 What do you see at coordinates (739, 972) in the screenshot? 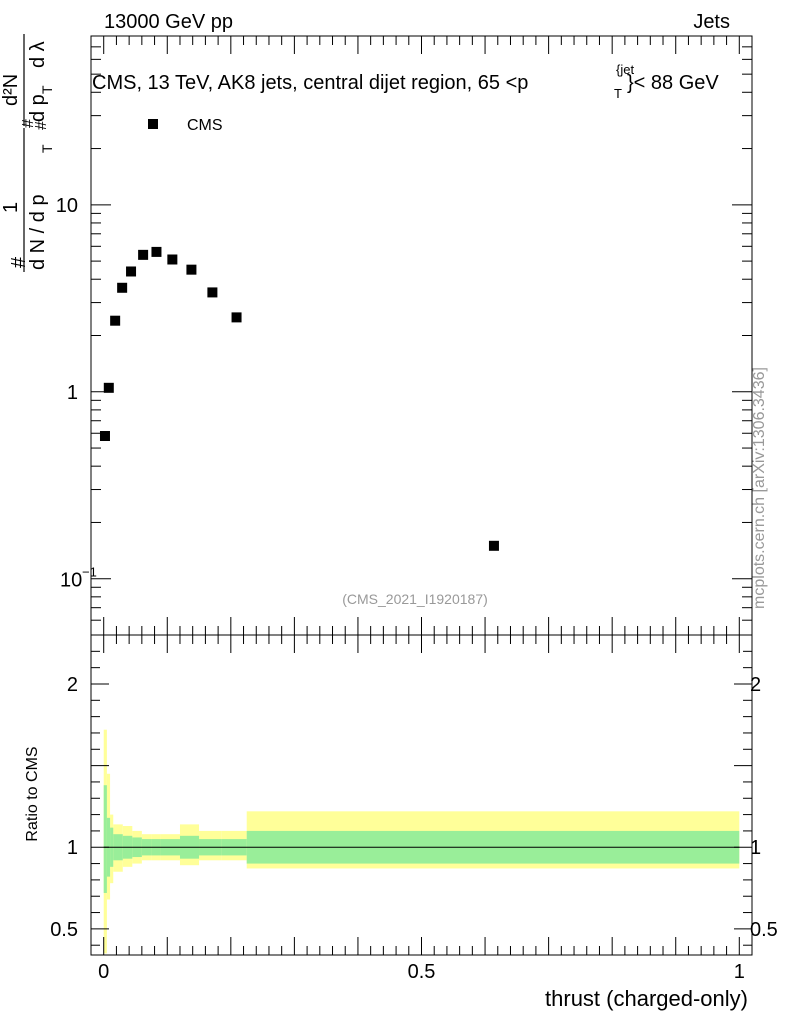
I see `x-tick-label: 1` at bounding box center [739, 972].